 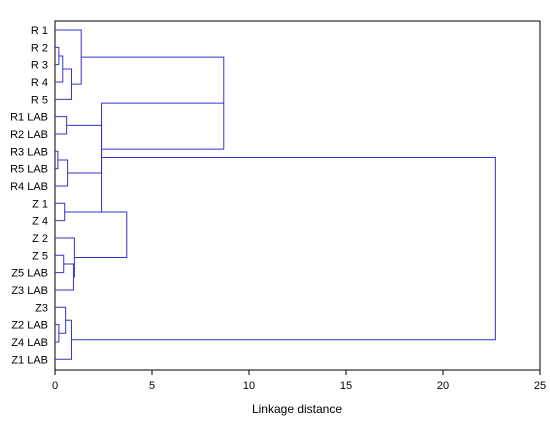 What do you see at coordinates (29, 170) in the screenshot?
I see `leaf-label-r5-lab: R5 LAB` at bounding box center [29, 170].